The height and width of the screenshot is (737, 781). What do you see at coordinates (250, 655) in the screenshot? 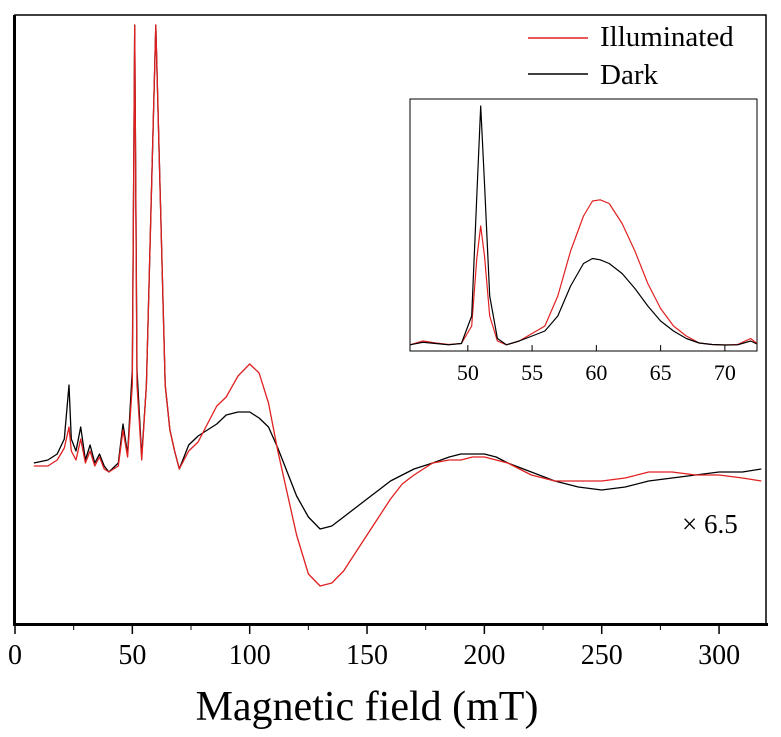
I see `x-tick-label: 100` at bounding box center [250, 655].